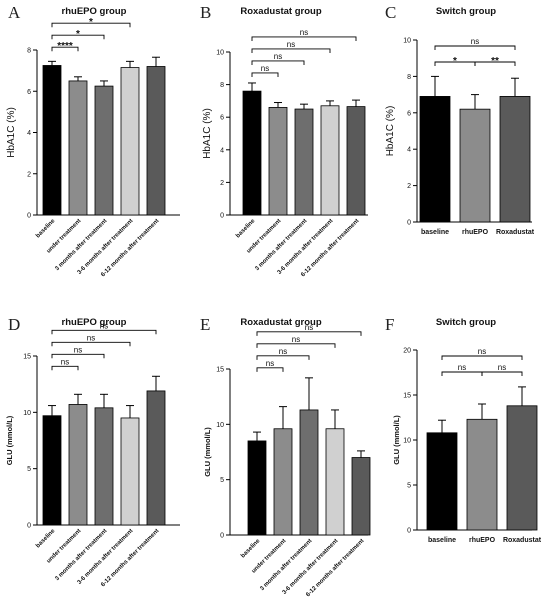 Image resolution: width=550 pixels, height=609 pixels. What do you see at coordinates (280, 322) in the screenshot?
I see `chart-title: Roxadustat group` at bounding box center [280, 322].